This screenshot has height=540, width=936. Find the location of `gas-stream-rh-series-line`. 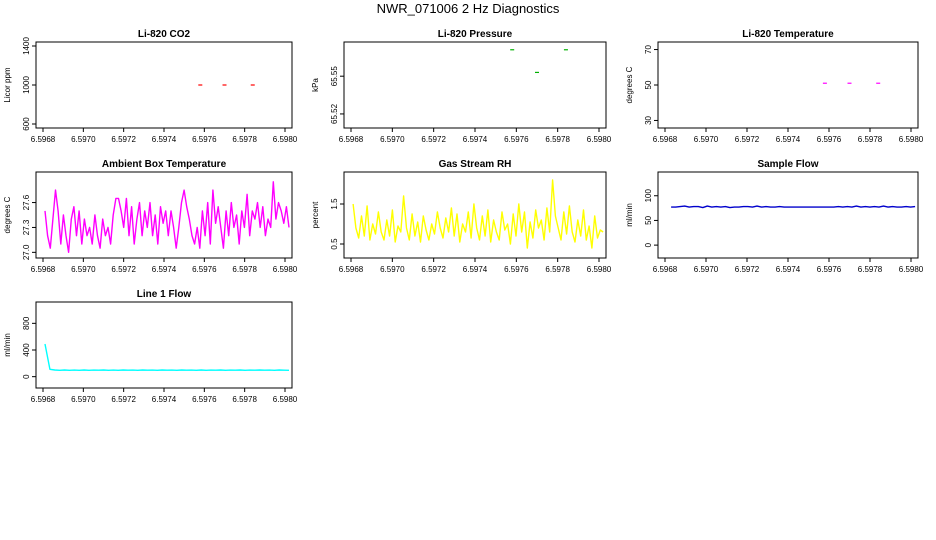

gas-stream-rh-series-line is located at coordinates (478, 214).